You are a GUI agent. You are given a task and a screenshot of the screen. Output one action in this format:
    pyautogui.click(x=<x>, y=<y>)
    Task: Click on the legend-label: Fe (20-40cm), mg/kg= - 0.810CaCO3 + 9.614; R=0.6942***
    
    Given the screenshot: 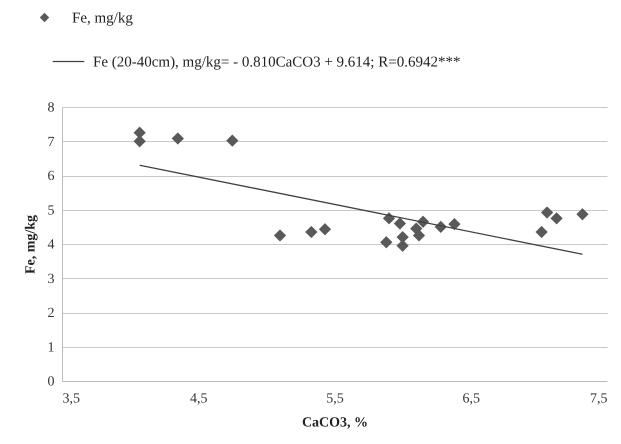 What is the action you would take?
    pyautogui.click(x=276, y=62)
    